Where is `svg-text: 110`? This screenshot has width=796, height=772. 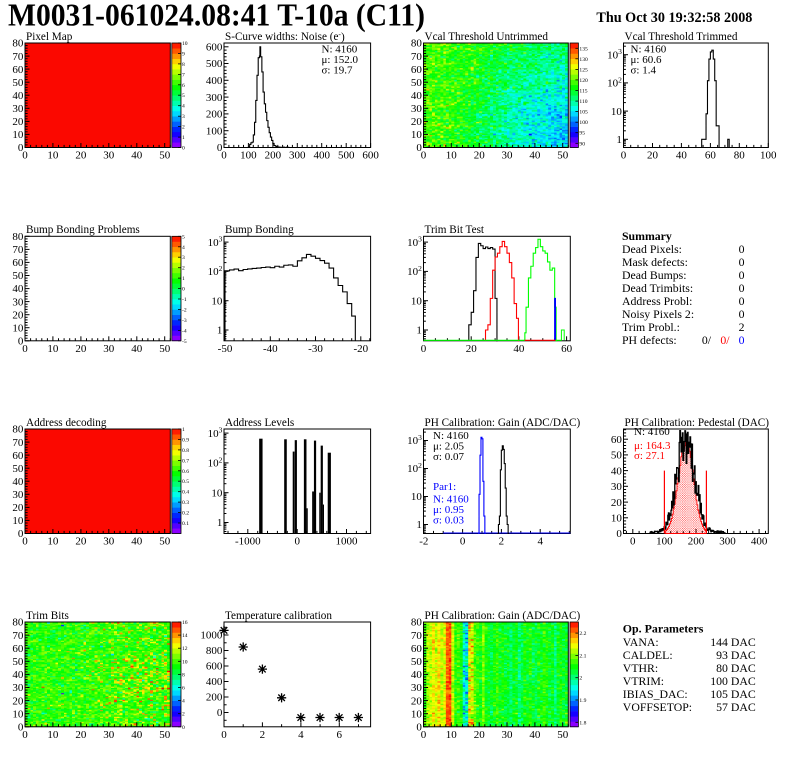 svg-text: 110 is located at coordinates (583, 102).